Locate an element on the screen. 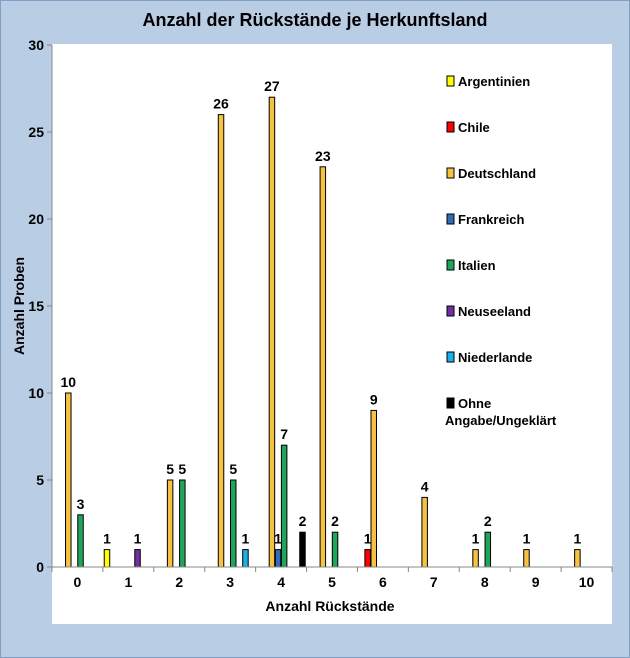  y-tick-label: 10 is located at coordinates (36, 393).